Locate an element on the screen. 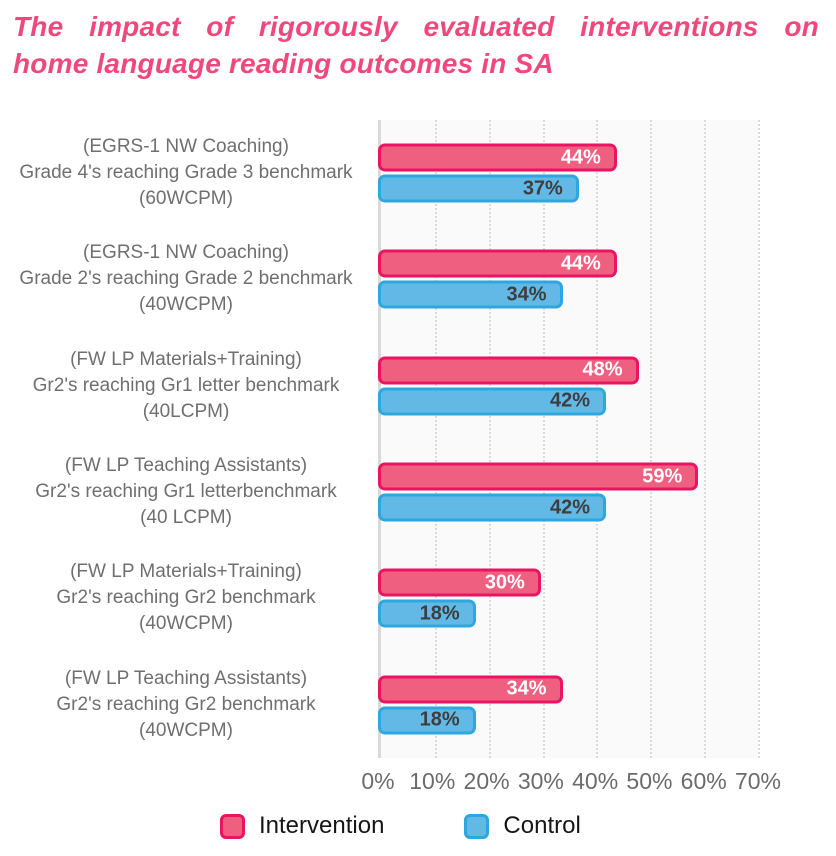  legend-item-control: Control is located at coordinates (522, 826).